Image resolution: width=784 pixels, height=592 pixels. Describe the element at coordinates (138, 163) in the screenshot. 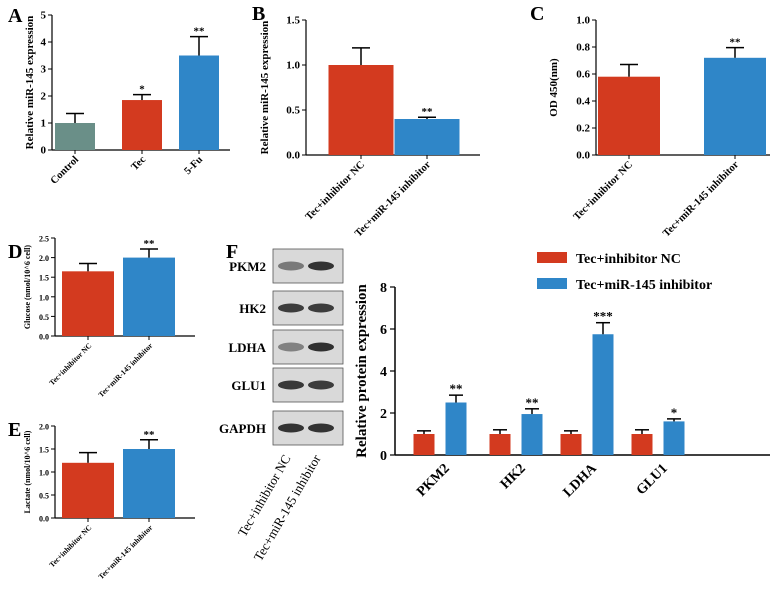

I see `x-tick-label: Tec` at that location.